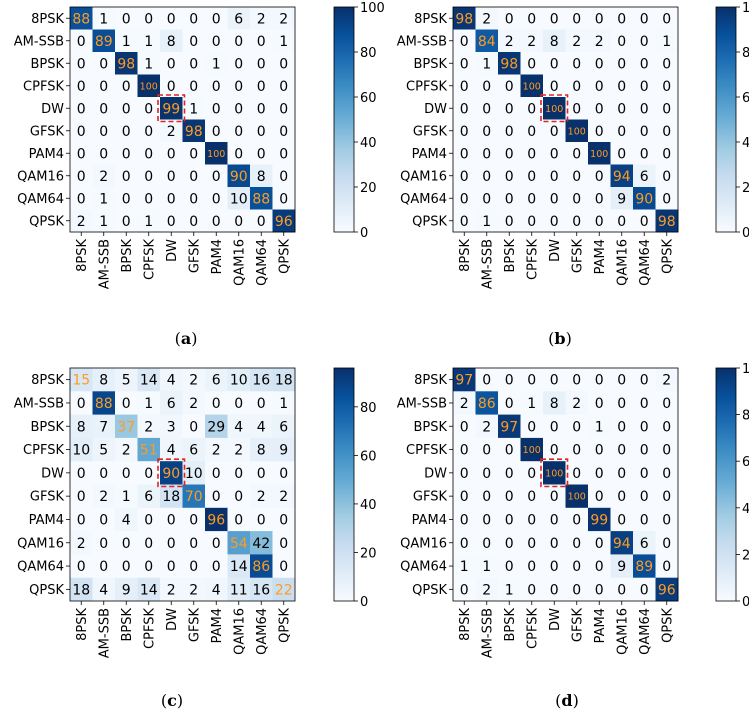 The image size is (749, 716). What do you see at coordinates (82, 255) in the screenshot?
I see `x-tick-label: 8PSK` at bounding box center [82, 255].